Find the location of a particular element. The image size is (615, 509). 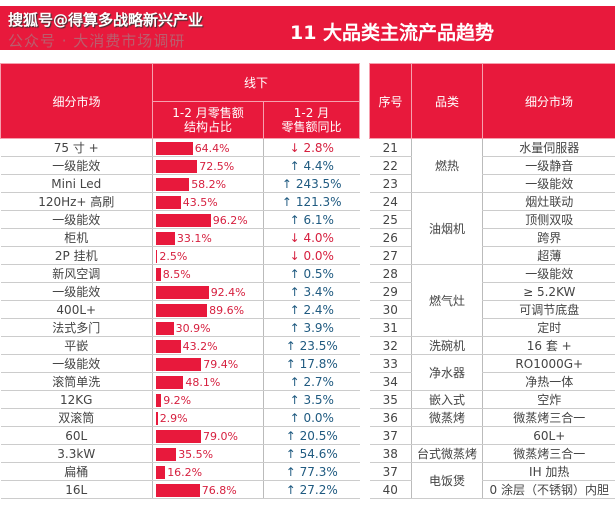

table-row: 36 微蒸烤 微蒸烤三合一 is located at coordinates (492, 417).